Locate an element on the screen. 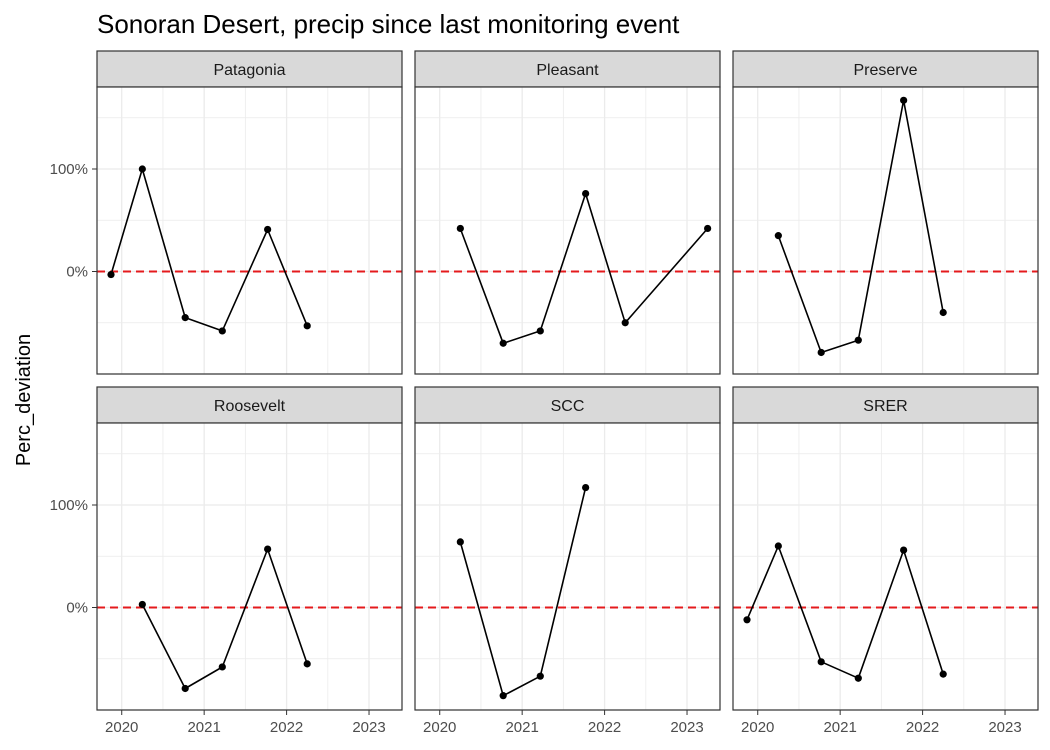 The width and height of the screenshot is (1050, 750). facet-strip-label: Patagonia is located at coordinates (249, 70).